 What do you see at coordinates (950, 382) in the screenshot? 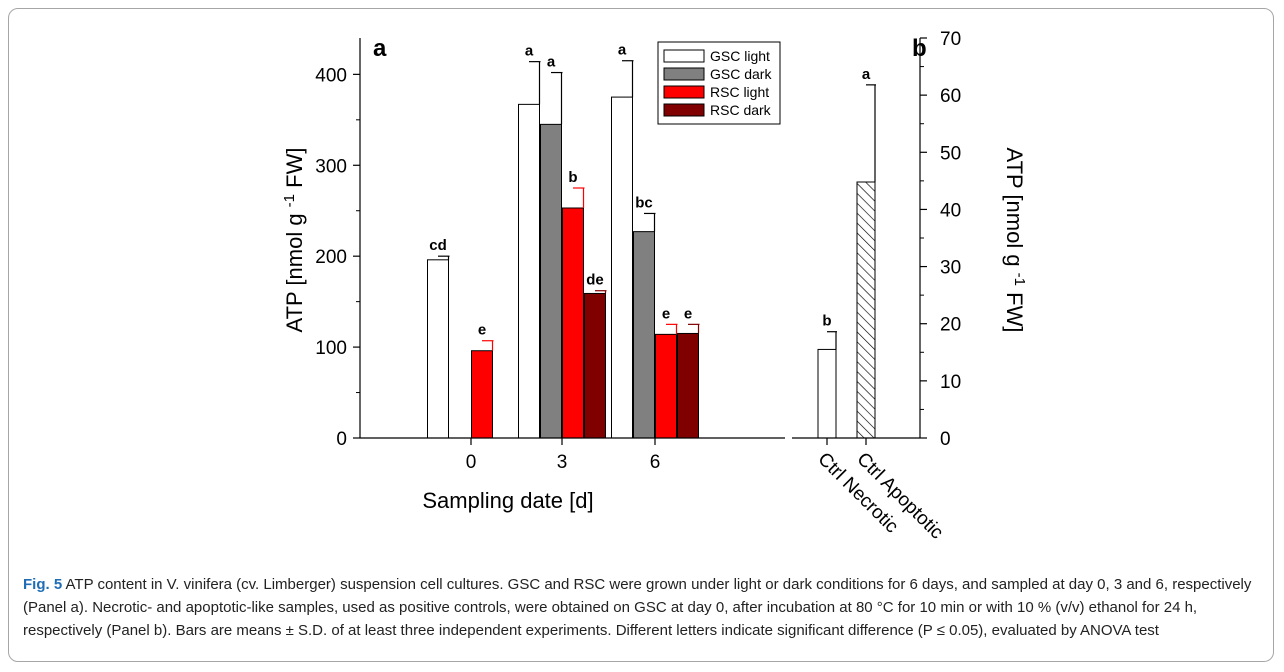
I see `y-tick-label: 10` at bounding box center [950, 382].